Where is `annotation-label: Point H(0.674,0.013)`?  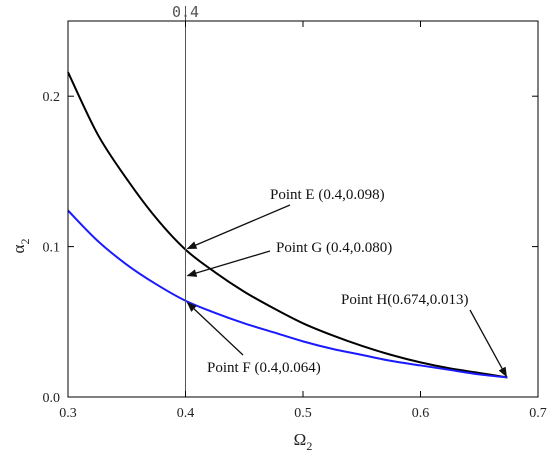 annotation-label: Point H(0.674,0.013) is located at coordinates (405, 300).